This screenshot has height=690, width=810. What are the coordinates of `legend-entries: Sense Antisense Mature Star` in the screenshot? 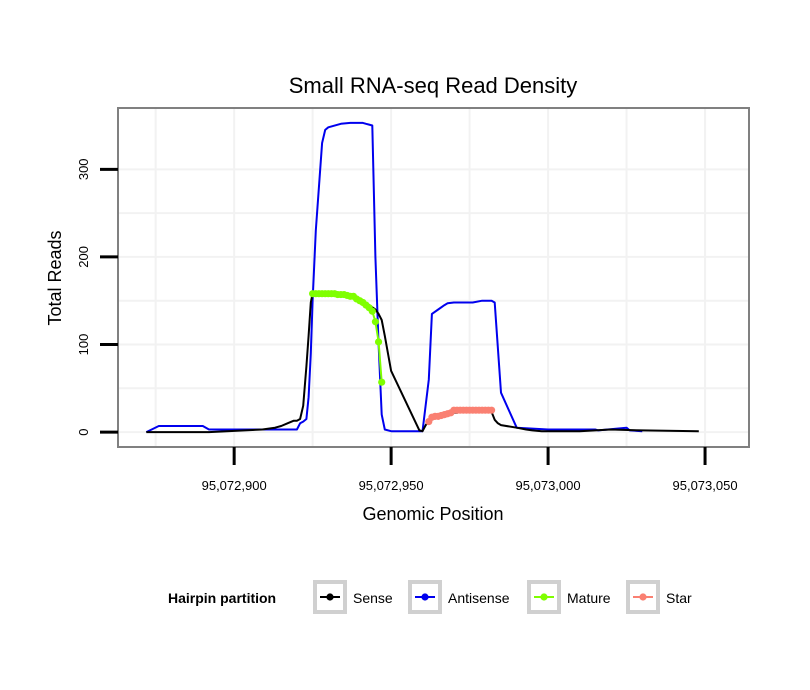 It's located at (502, 597).